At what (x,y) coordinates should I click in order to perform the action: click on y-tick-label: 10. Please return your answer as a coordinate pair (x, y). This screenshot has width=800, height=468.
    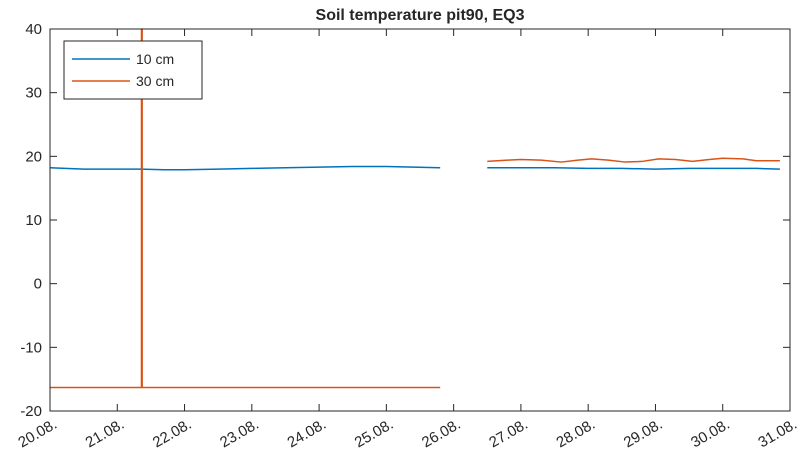
    Looking at the image, I should click on (33, 220).